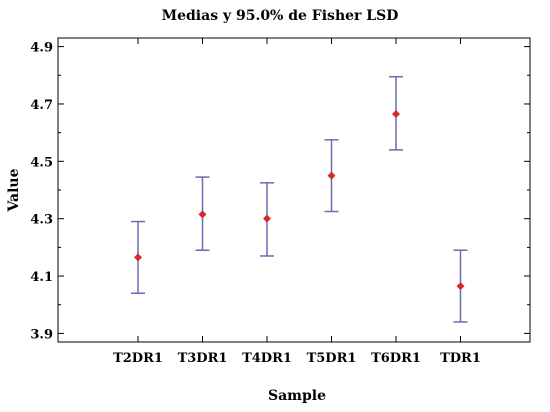 Image resolution: width=550 pixels, height=412 pixels. Describe the element at coordinates (396, 358) in the screenshot. I see `x-tick-label: T6DR1` at that location.